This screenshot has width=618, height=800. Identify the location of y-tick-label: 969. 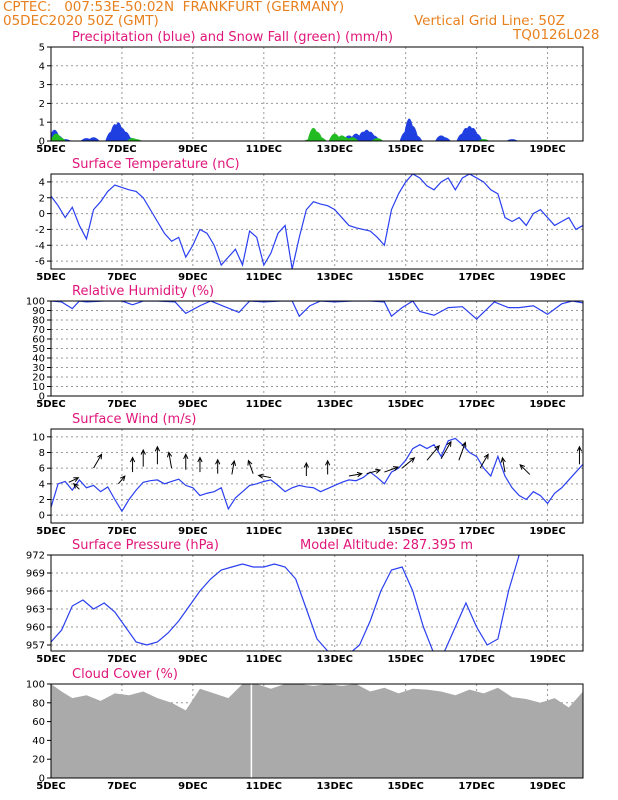
(35, 574).